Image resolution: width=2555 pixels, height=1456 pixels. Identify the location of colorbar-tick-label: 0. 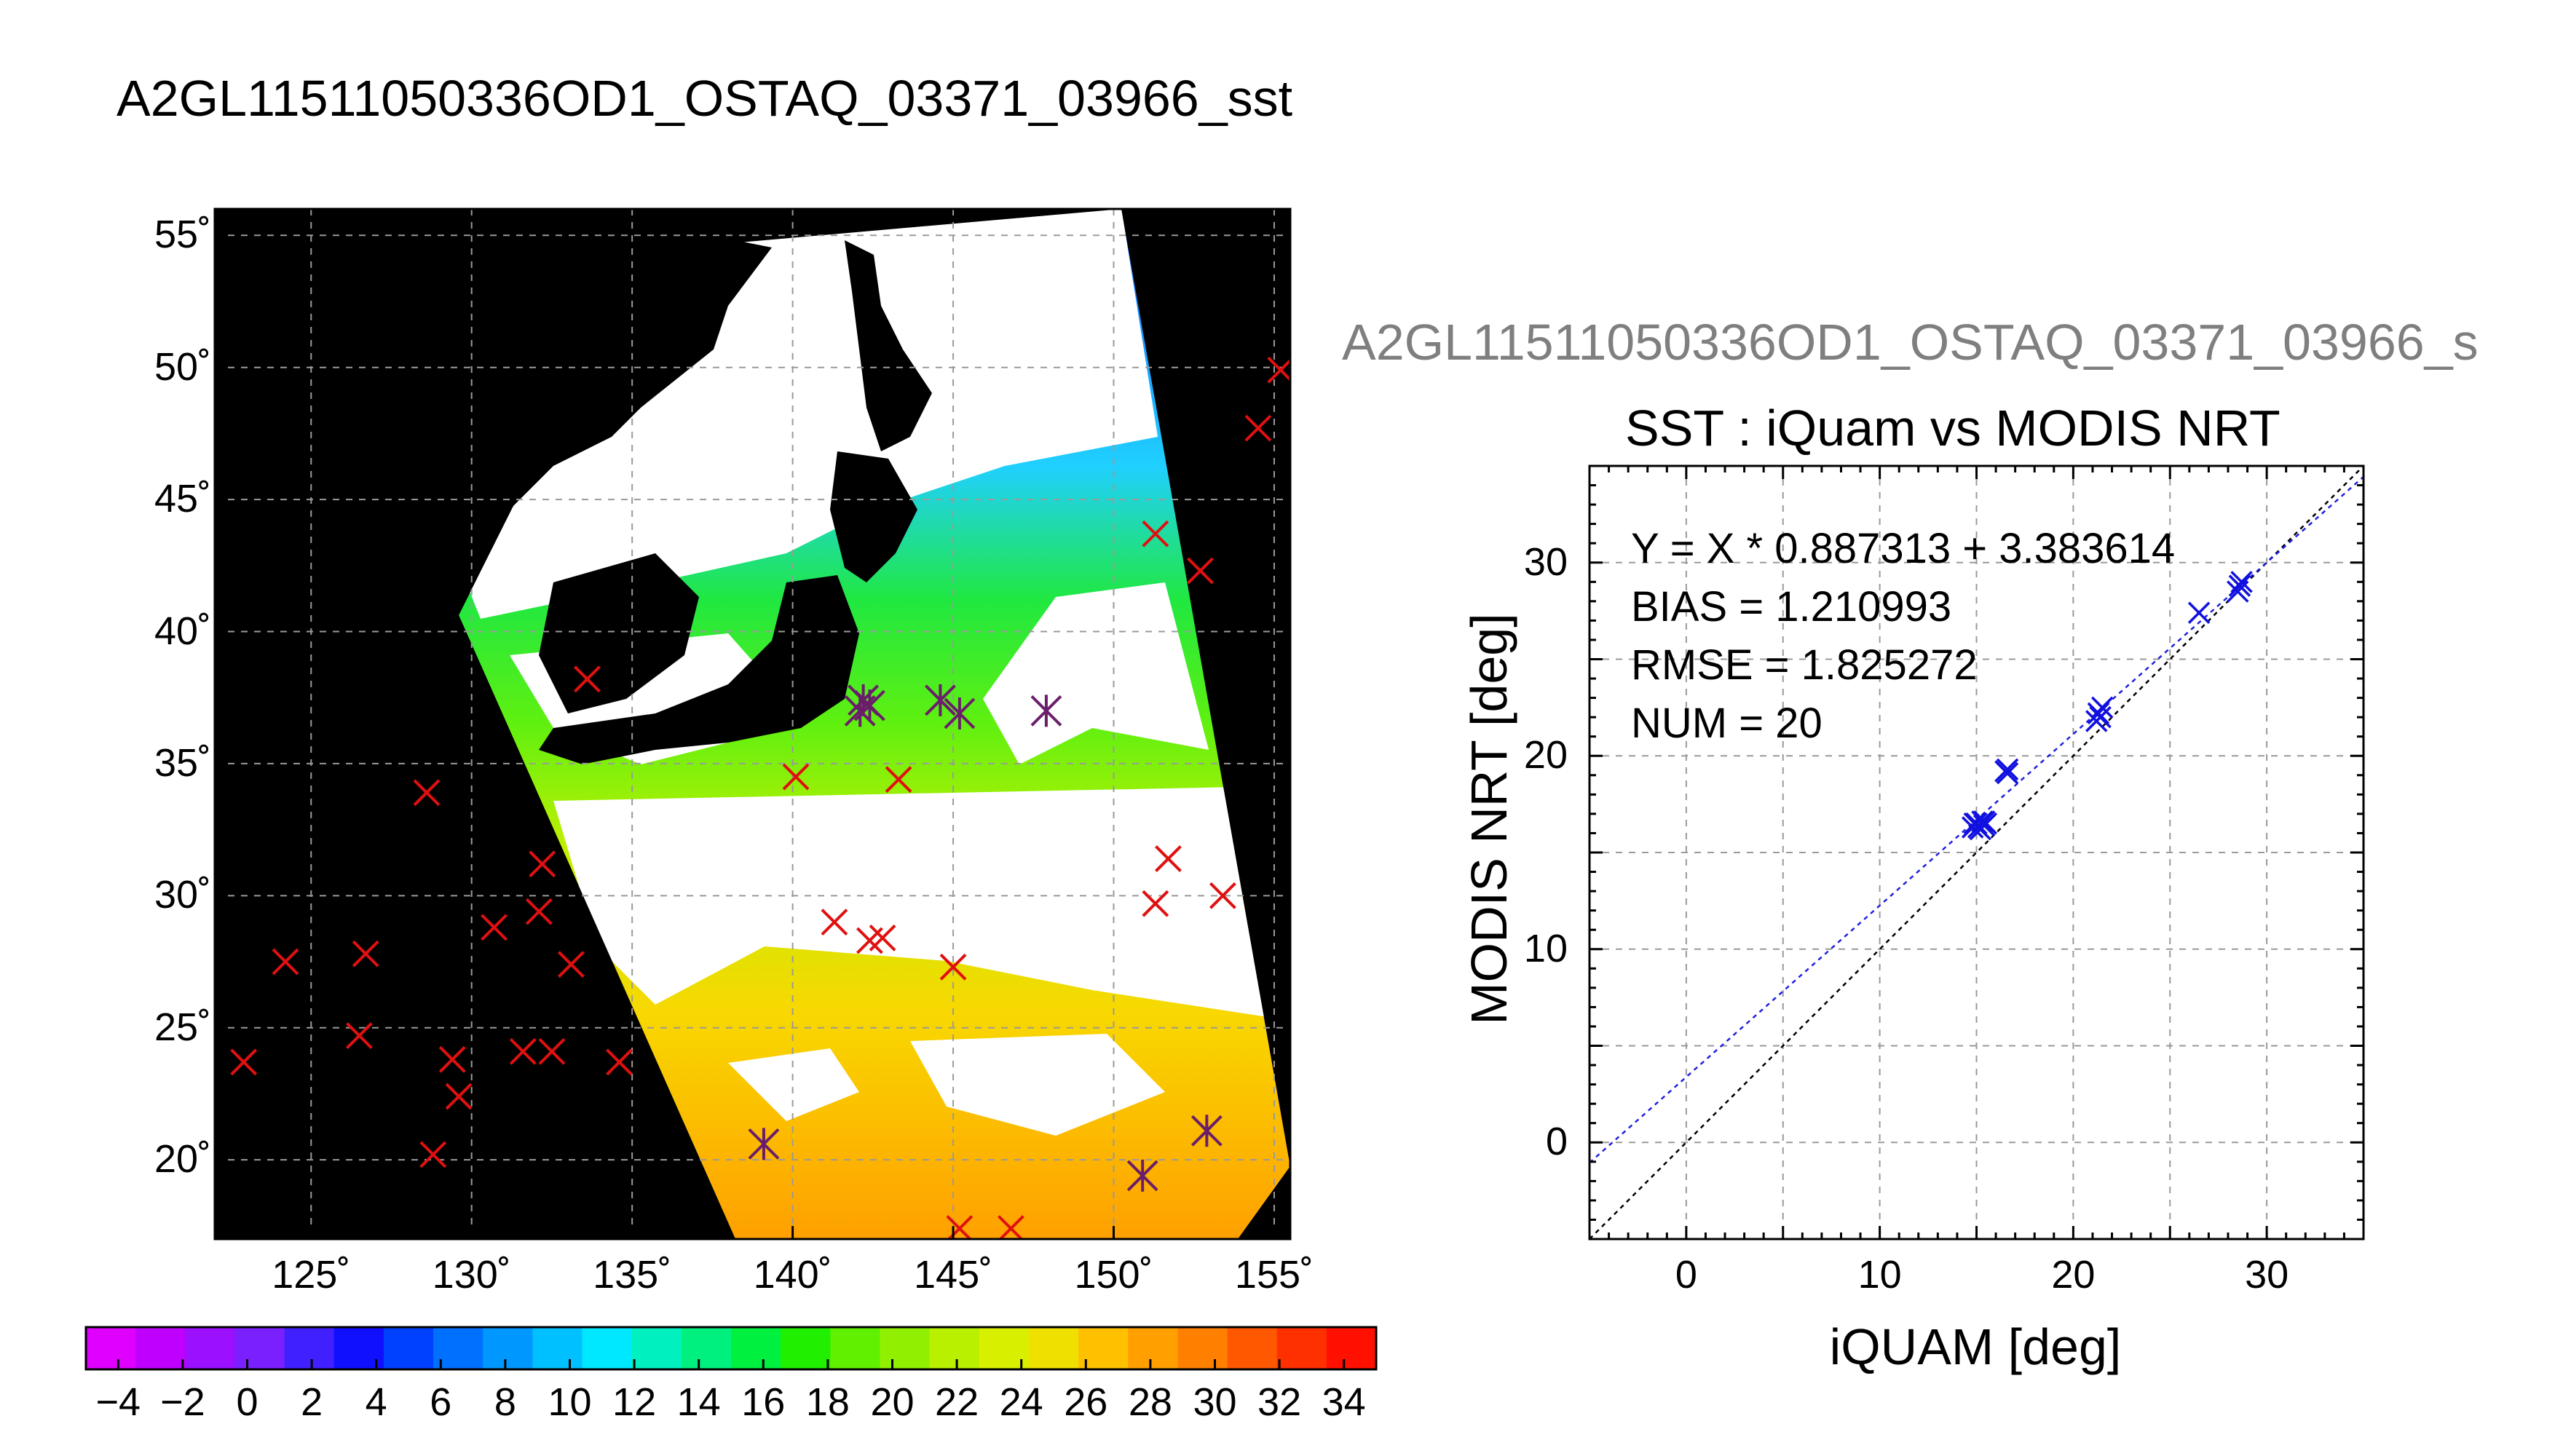
(247, 1402).